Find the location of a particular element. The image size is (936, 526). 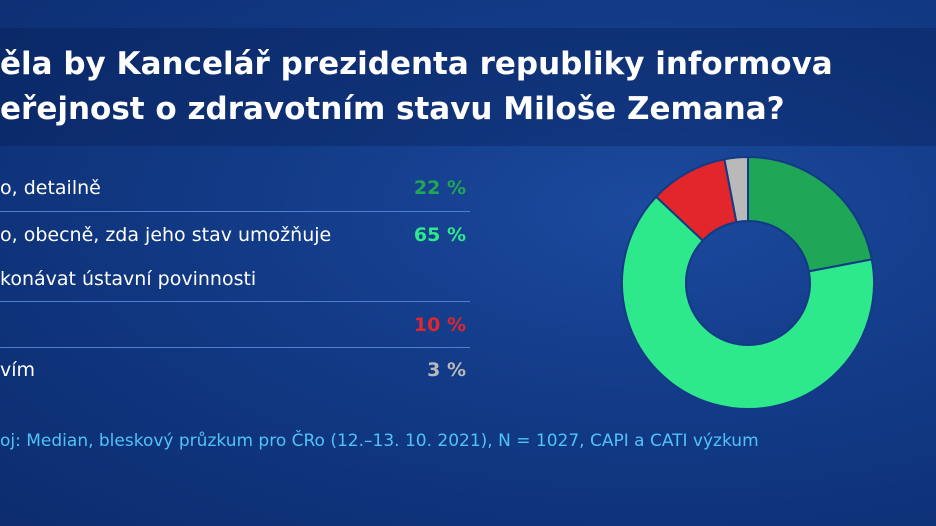

answer-2-label-cont: konávat ústavní povinnosti is located at coordinates (128, 279).